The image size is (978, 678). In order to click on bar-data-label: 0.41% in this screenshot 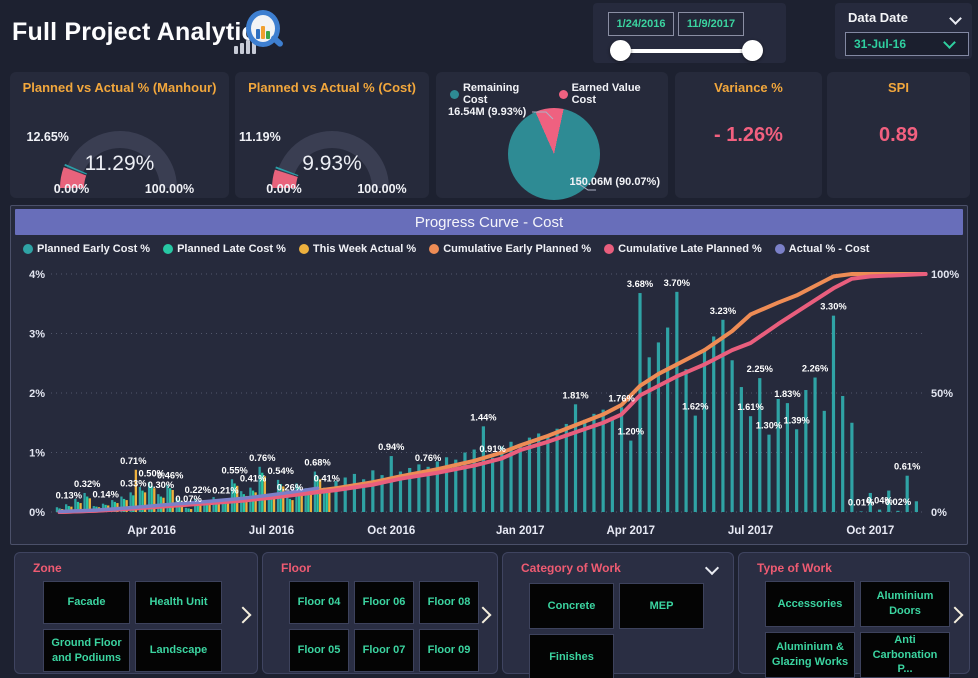, I will do `click(253, 479)`.